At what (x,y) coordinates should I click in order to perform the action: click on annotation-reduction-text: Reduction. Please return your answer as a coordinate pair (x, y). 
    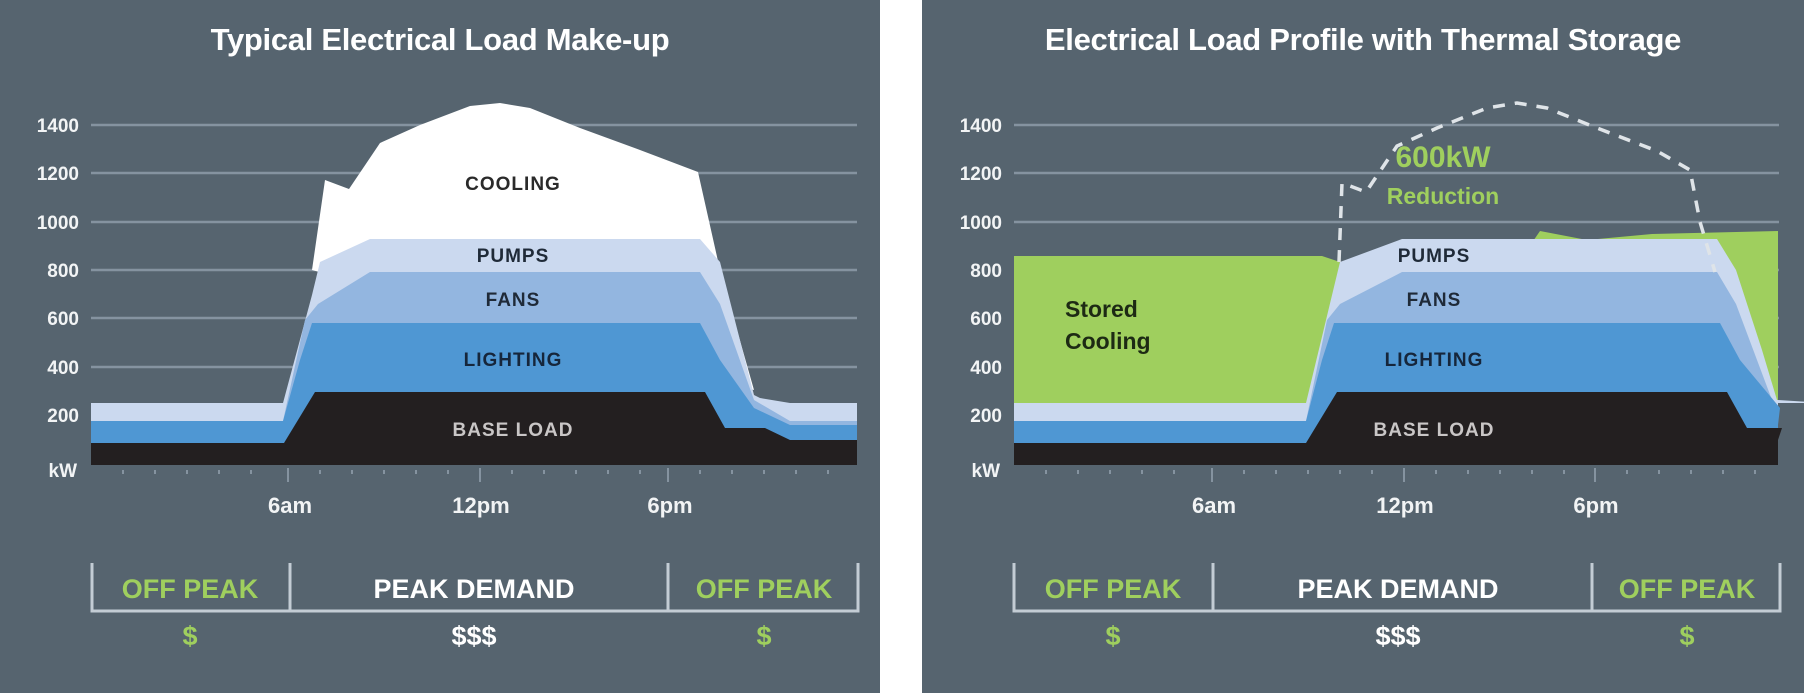
    Looking at the image, I should click on (1443, 196).